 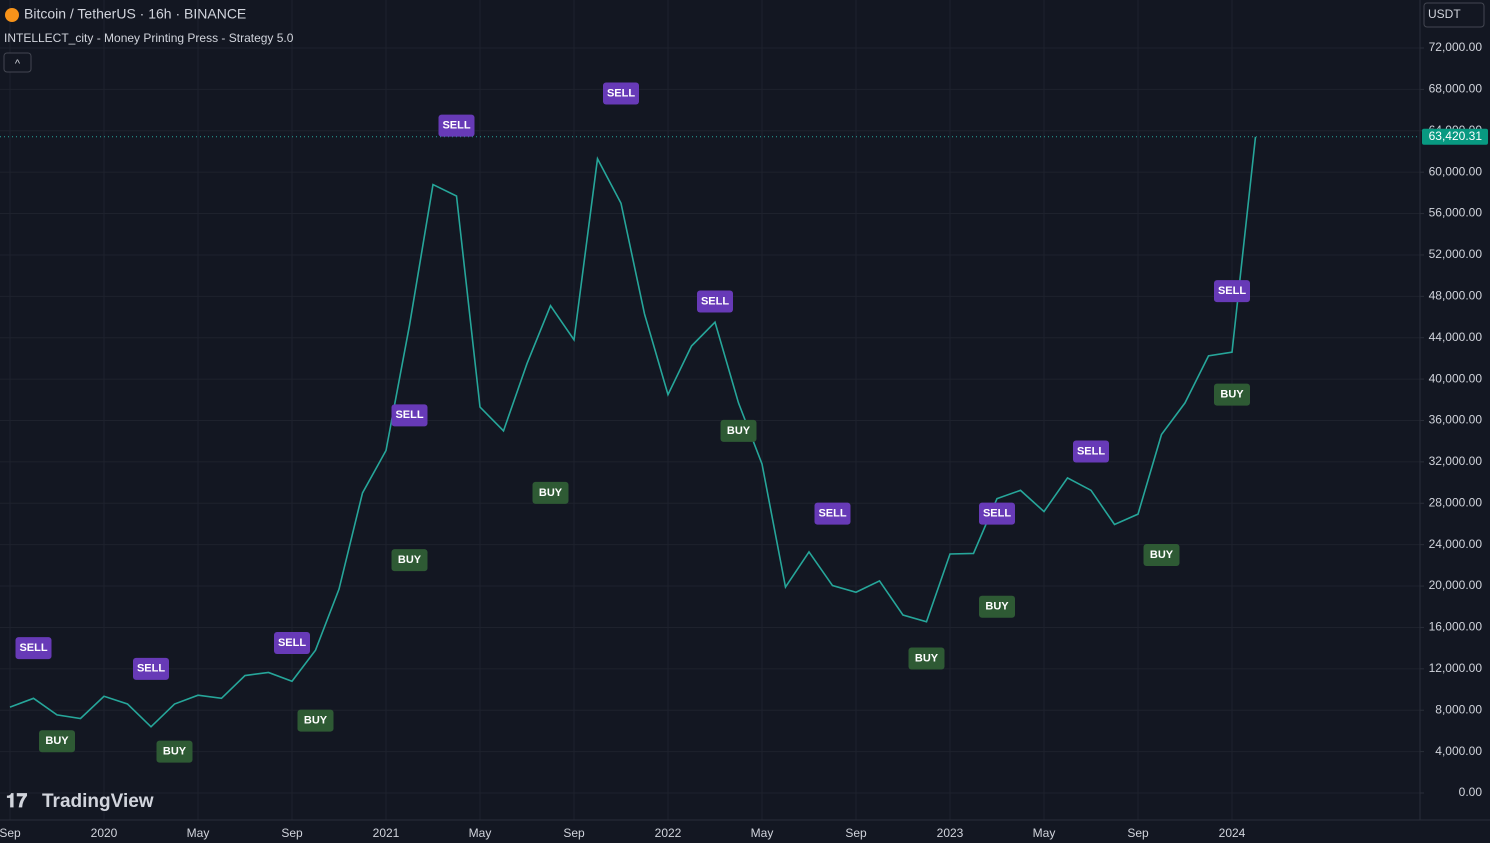 What do you see at coordinates (1458, 709) in the screenshot?
I see `y-tick-label: 8,000.00` at bounding box center [1458, 709].